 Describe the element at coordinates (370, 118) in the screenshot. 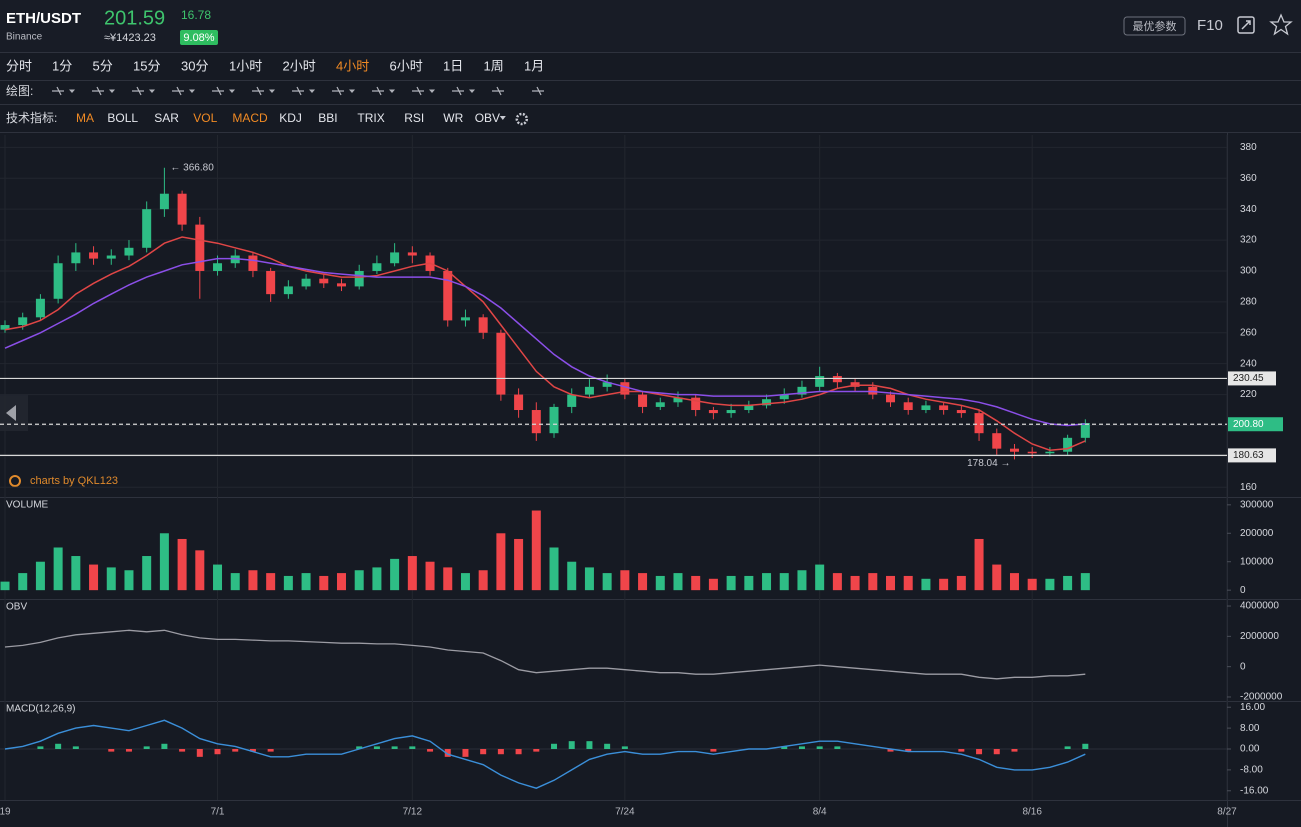

I see `indicator-button: TRIX` at that location.